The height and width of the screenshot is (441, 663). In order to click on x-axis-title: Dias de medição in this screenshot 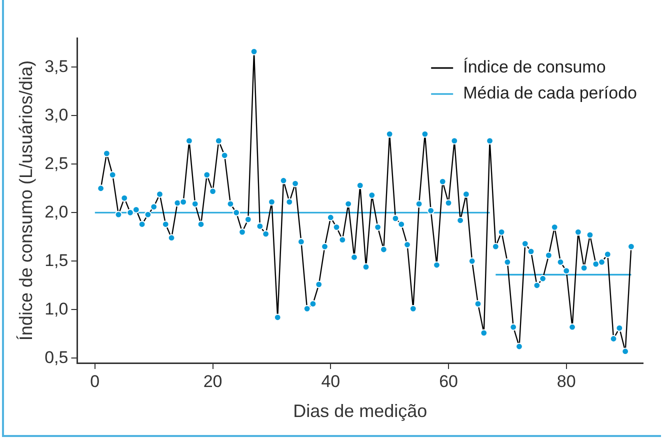, I will do `click(360, 411)`.